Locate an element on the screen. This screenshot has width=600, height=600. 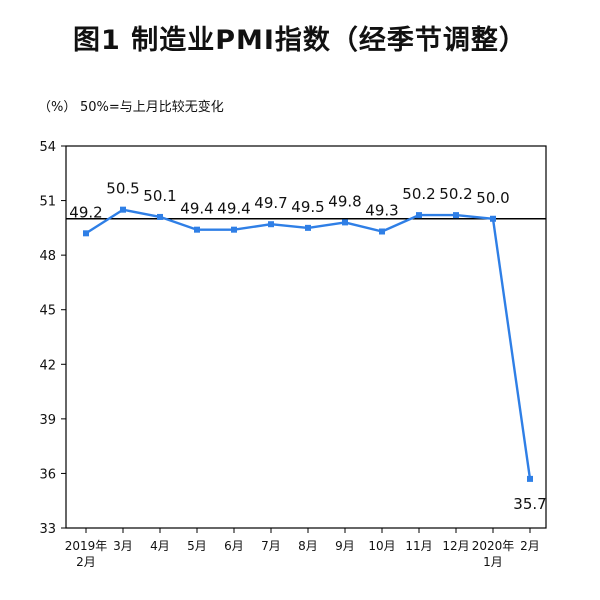
data-label: 49.2 is located at coordinates (85, 212).